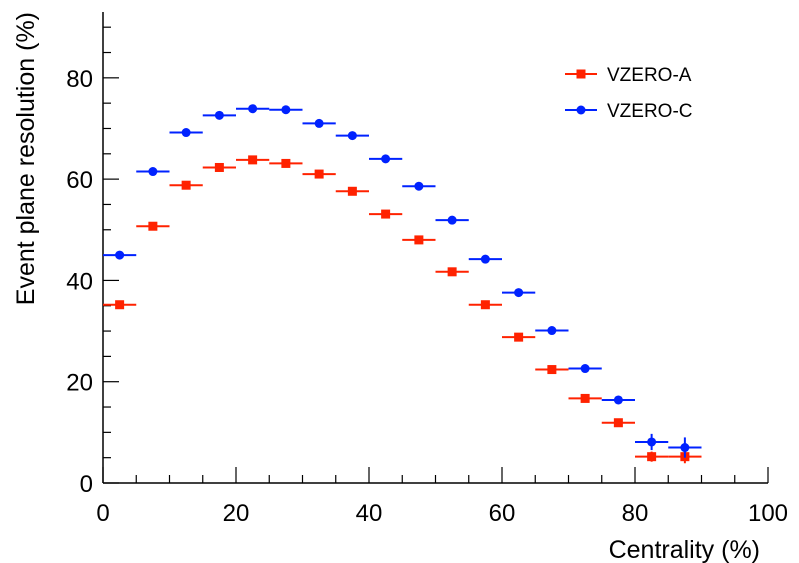 This screenshot has height=563, width=799. I want to click on legend-square-marker, so click(581, 74).